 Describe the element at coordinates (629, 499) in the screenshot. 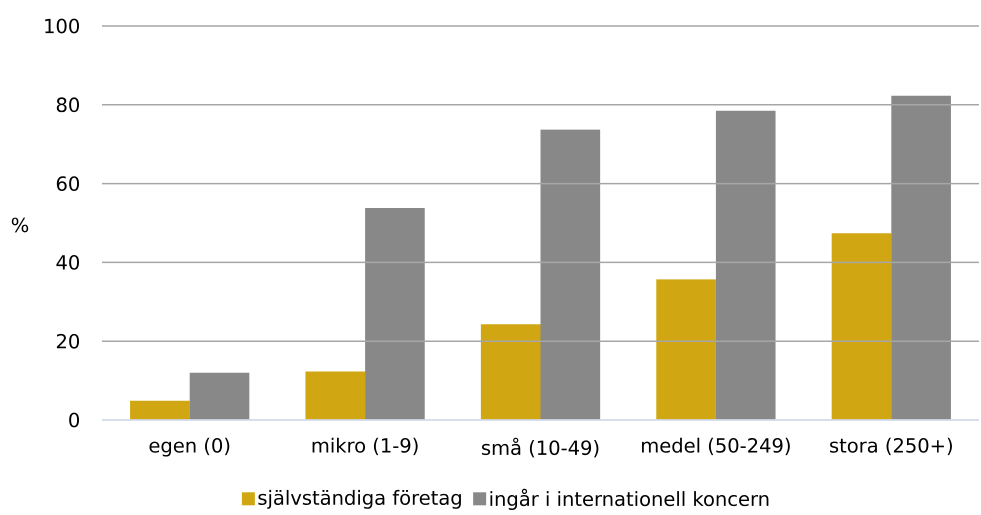

I see `legend-label: ingår i internationell koncern` at that location.